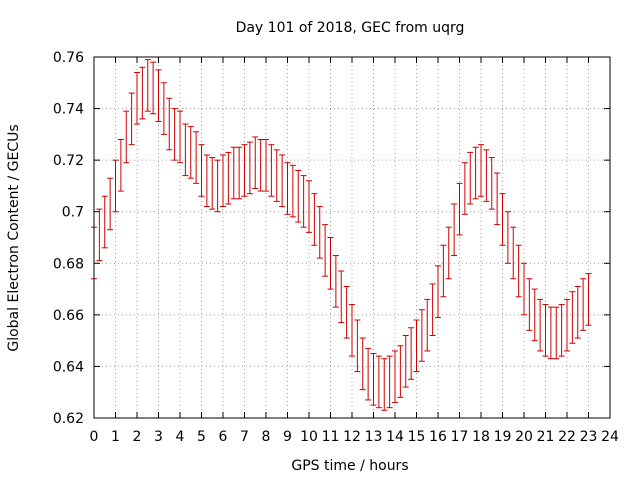 This screenshot has height=480, width=640. What do you see at coordinates (546, 437) in the screenshot?
I see `x-tick-label: 21` at bounding box center [546, 437].